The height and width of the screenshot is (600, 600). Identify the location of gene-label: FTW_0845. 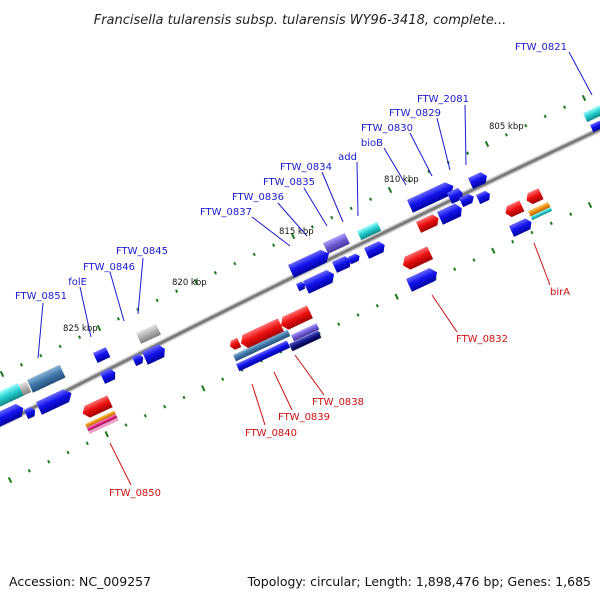
(142, 251).